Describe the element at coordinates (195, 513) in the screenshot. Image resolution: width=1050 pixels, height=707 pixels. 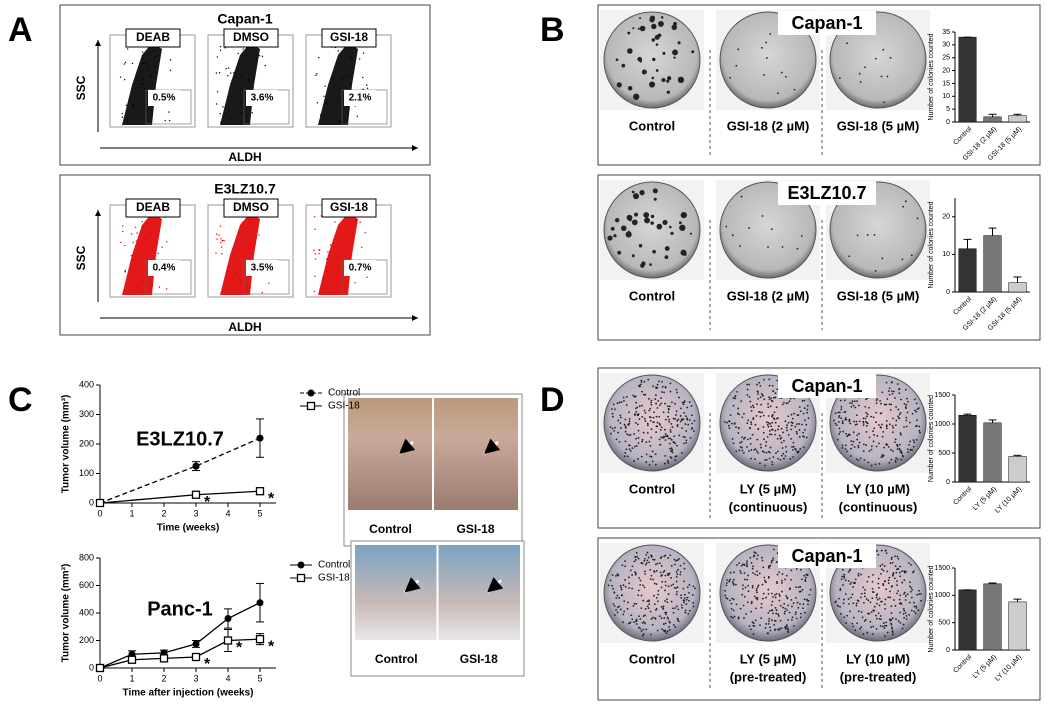
I see `x-tick-label: 3` at that location.